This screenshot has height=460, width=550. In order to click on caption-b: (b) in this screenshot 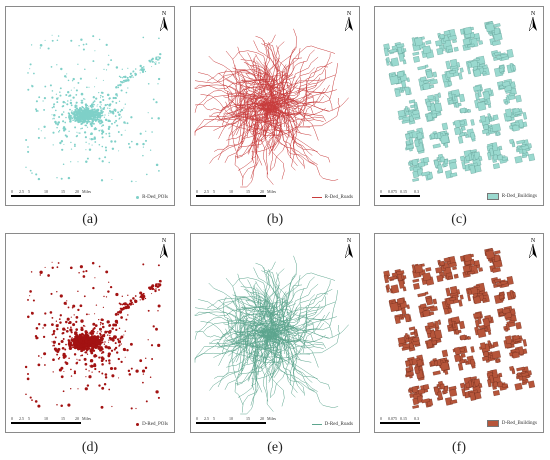, I will do `click(275, 219)`.